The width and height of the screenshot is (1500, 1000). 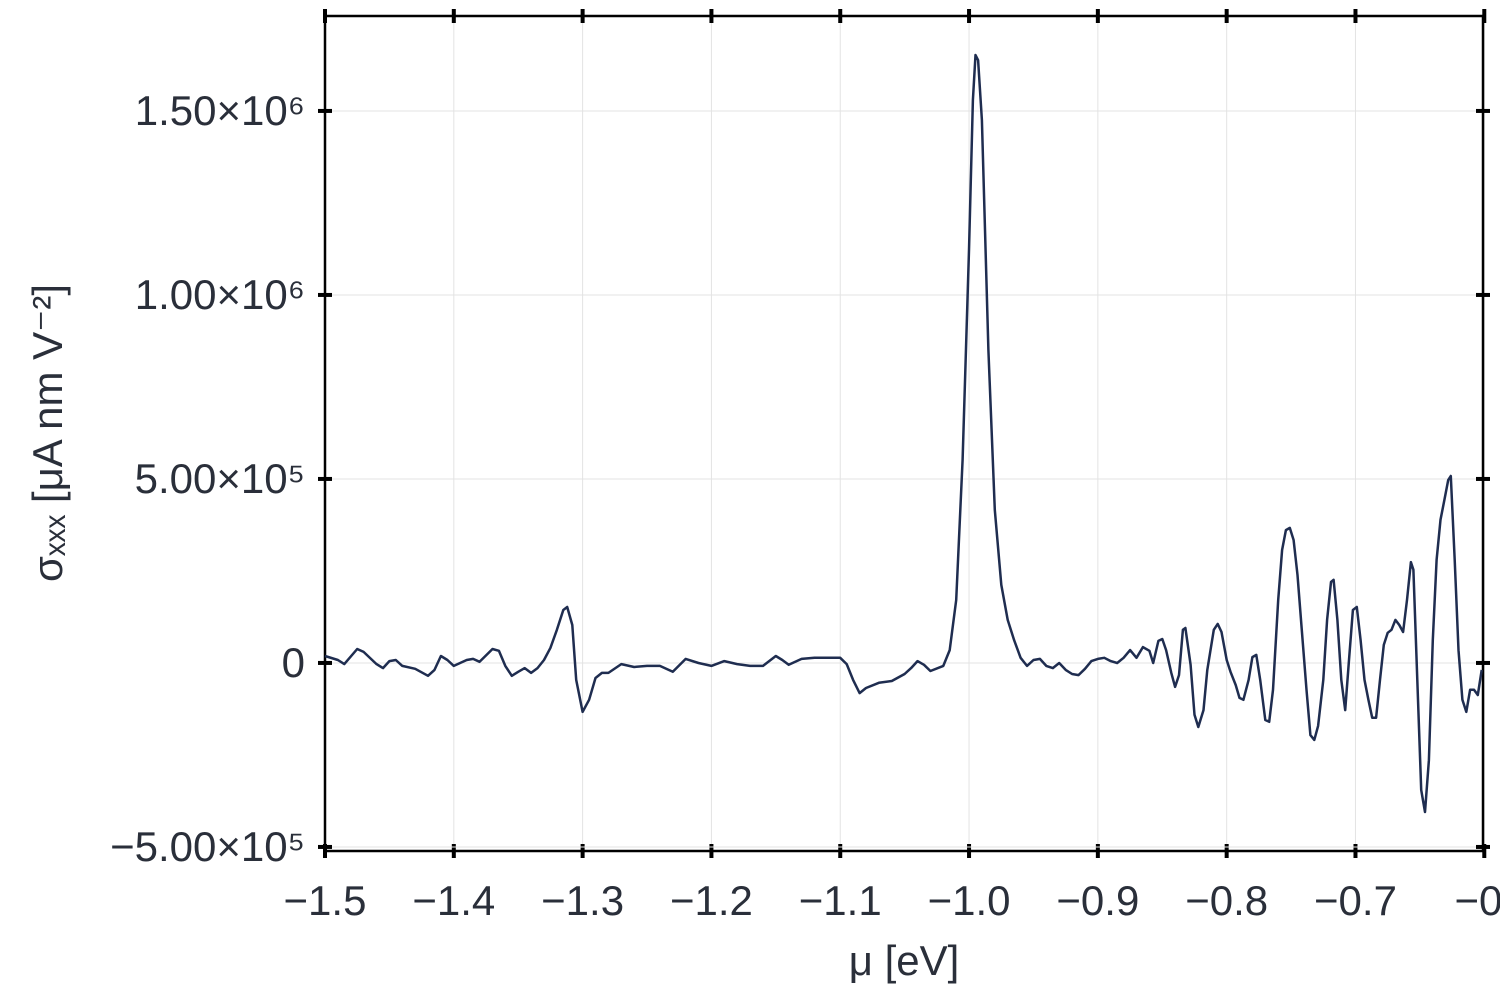 I want to click on y-tick-label: 0, so click(x=293, y=662).